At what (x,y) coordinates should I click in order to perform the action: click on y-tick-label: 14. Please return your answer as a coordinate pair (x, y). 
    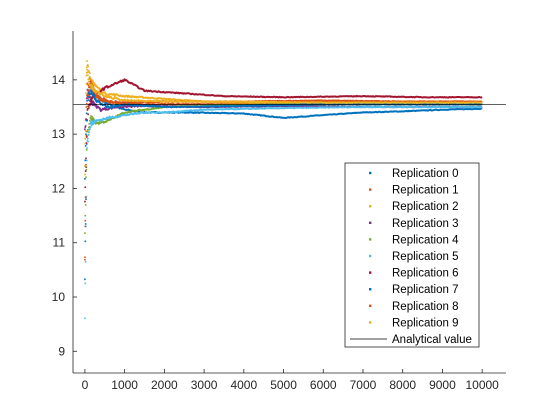
    Looking at the image, I should click on (59, 80).